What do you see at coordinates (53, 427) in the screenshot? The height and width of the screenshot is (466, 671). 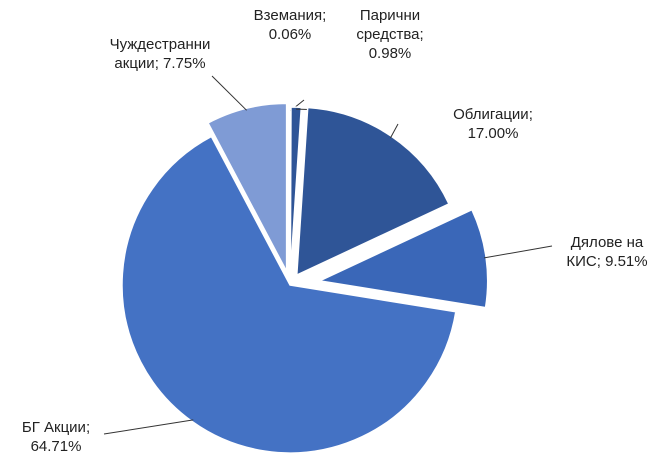 I see `category-name: БГ Акции` at bounding box center [53, 427].